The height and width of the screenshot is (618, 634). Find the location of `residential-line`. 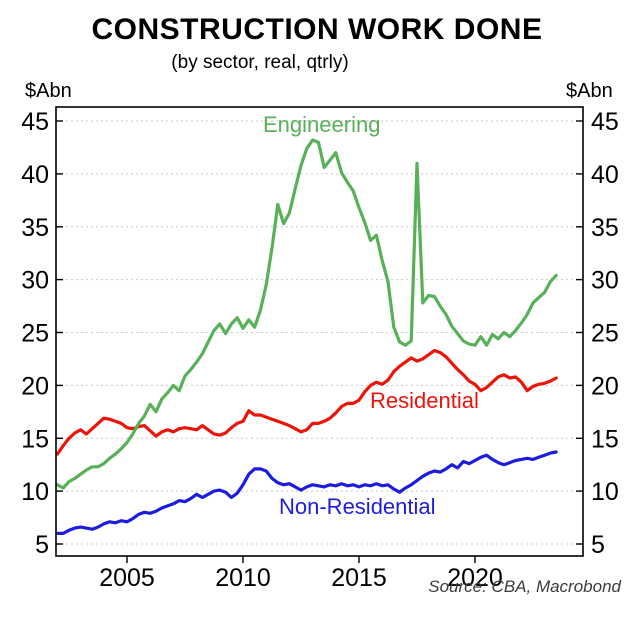

residential-line is located at coordinates (306, 402).